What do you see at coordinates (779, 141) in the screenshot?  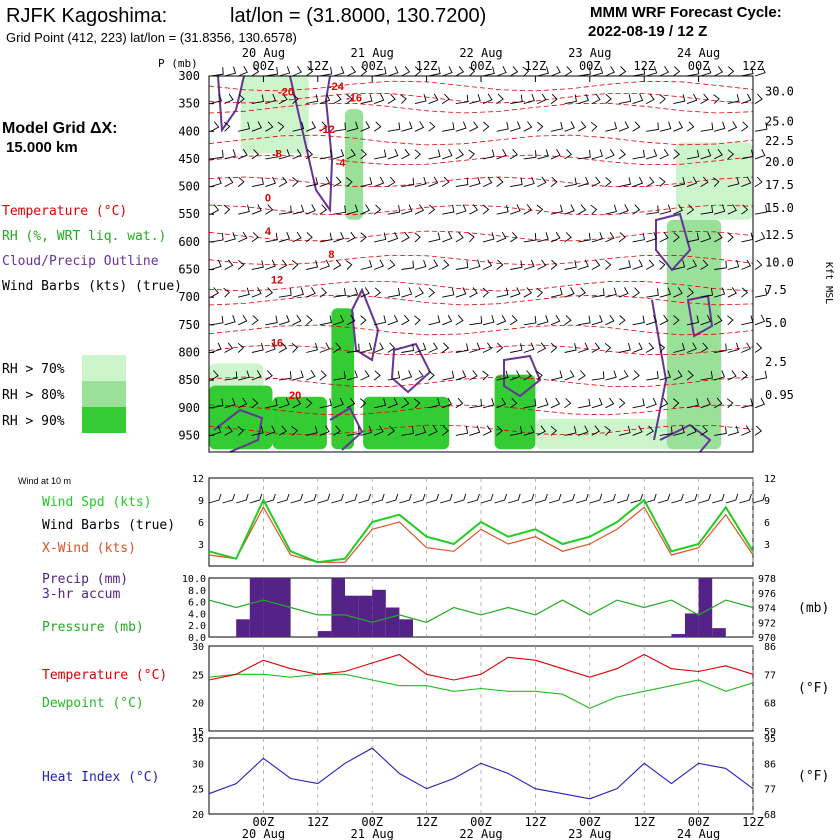 I see `kft-tick-label: 22.5` at bounding box center [779, 141].